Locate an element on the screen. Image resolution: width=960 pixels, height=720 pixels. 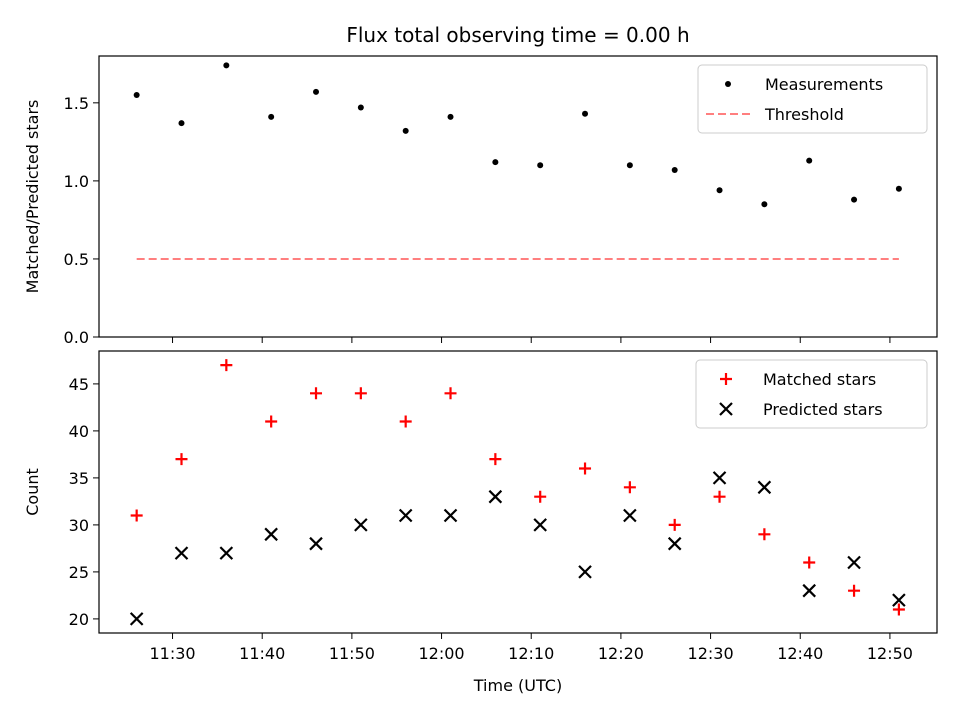
x-tick-label: 11:30 is located at coordinates (172, 653).